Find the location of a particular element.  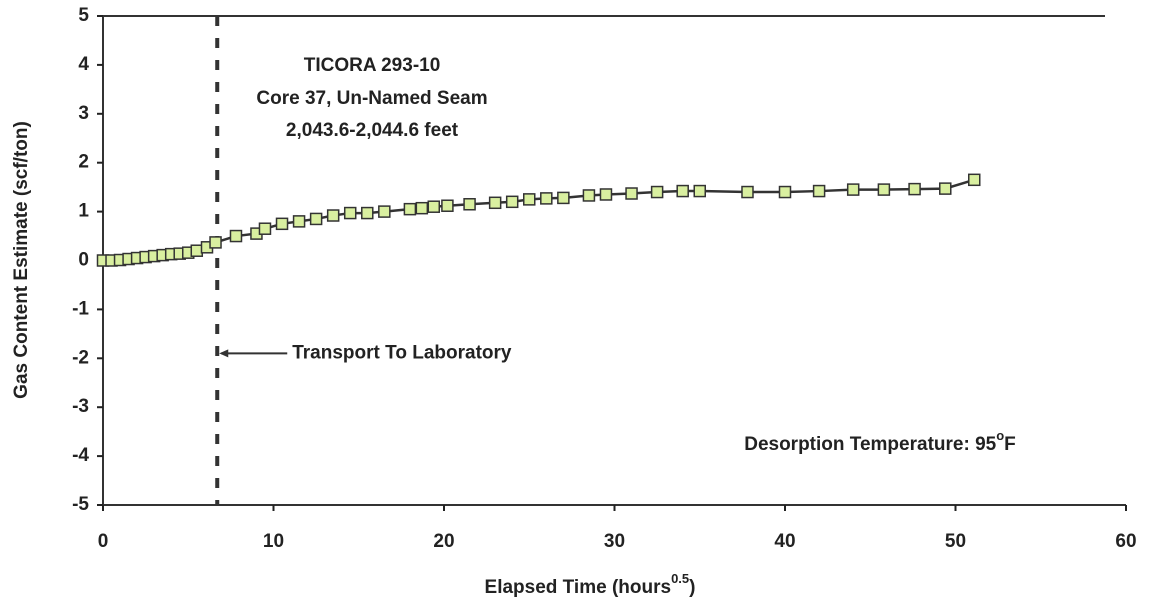

x-axis-label: Elapsed Time (hours0.5) is located at coordinates (590, 584).